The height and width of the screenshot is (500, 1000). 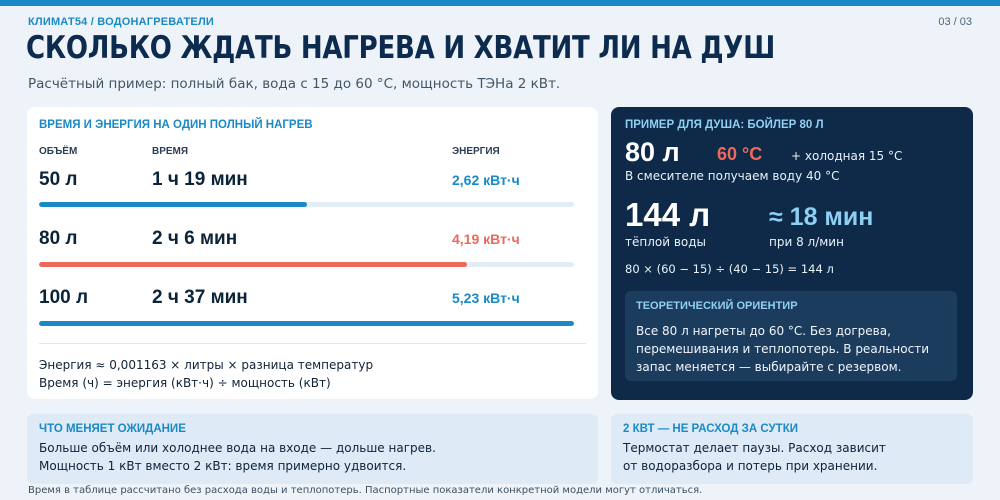 What do you see at coordinates (58, 151) in the screenshot?
I see `column-header-volume: ОБЪЁМ` at bounding box center [58, 151].